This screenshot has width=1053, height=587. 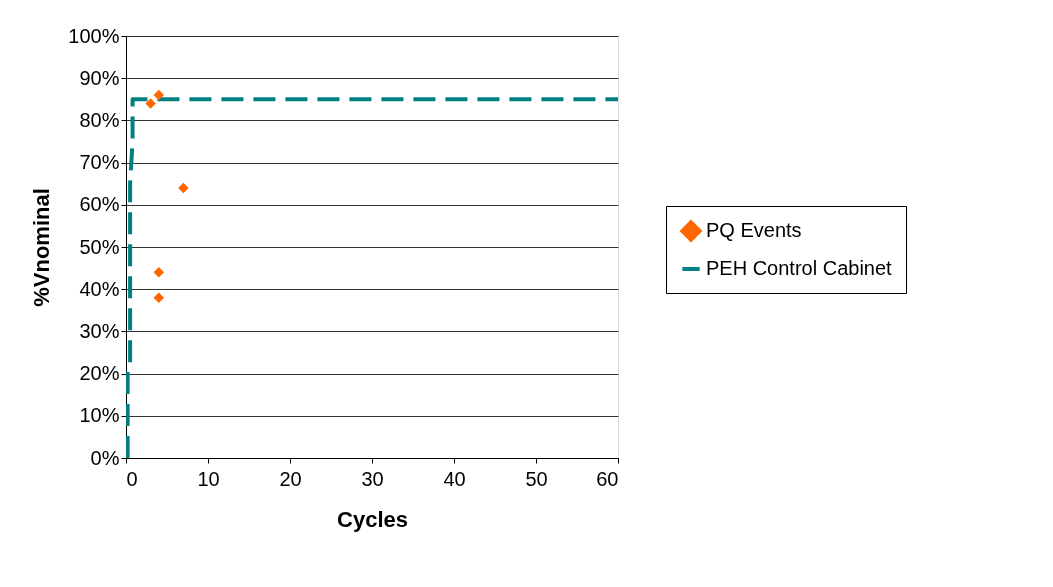 What do you see at coordinates (132, 478) in the screenshot?
I see `x-tick-label: 0` at bounding box center [132, 478].